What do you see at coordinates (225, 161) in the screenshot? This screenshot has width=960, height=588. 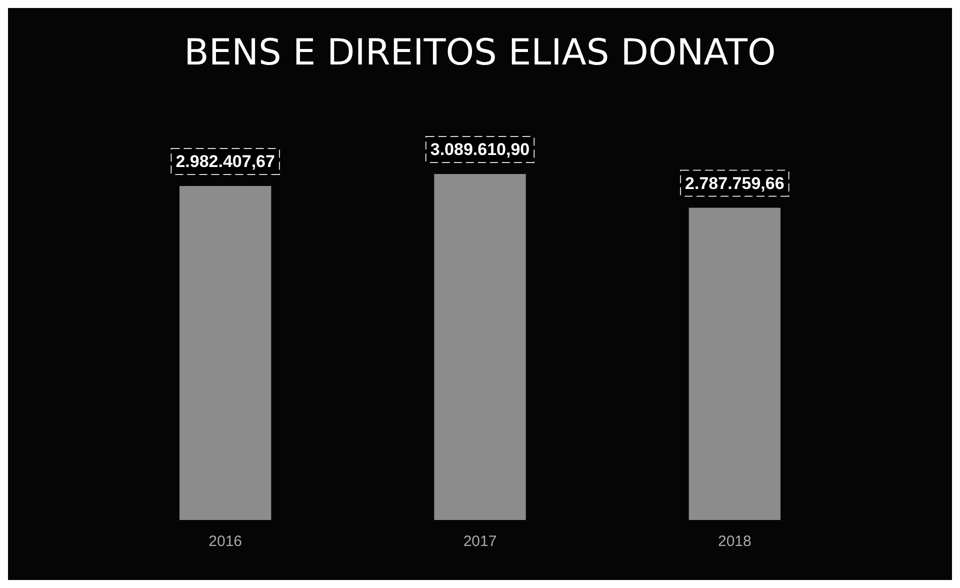 I see `data-label: 2.982.407,67` at bounding box center [225, 161].